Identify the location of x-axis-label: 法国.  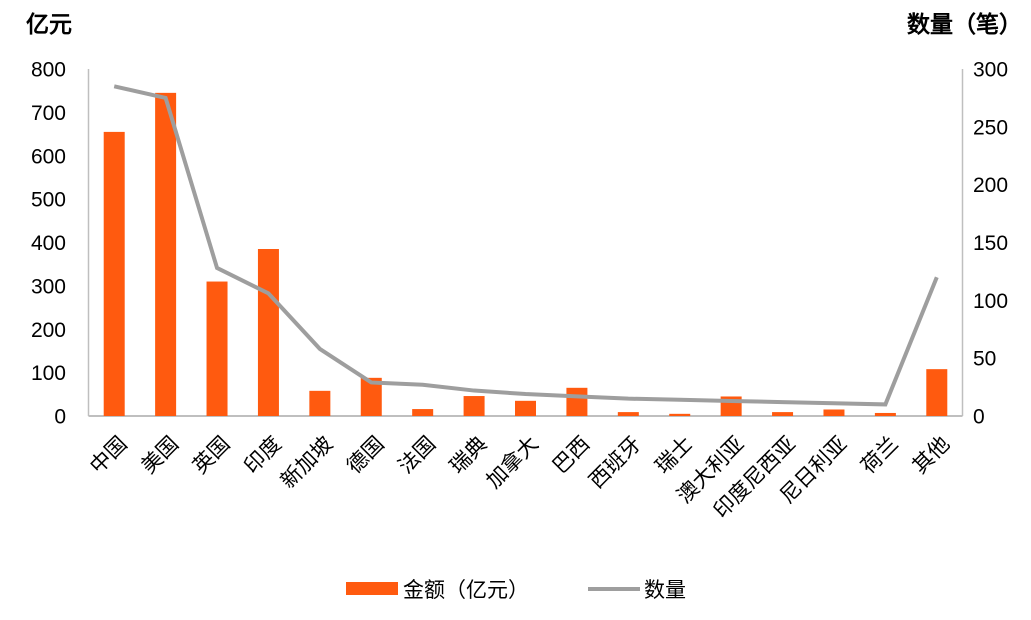
(417, 455).